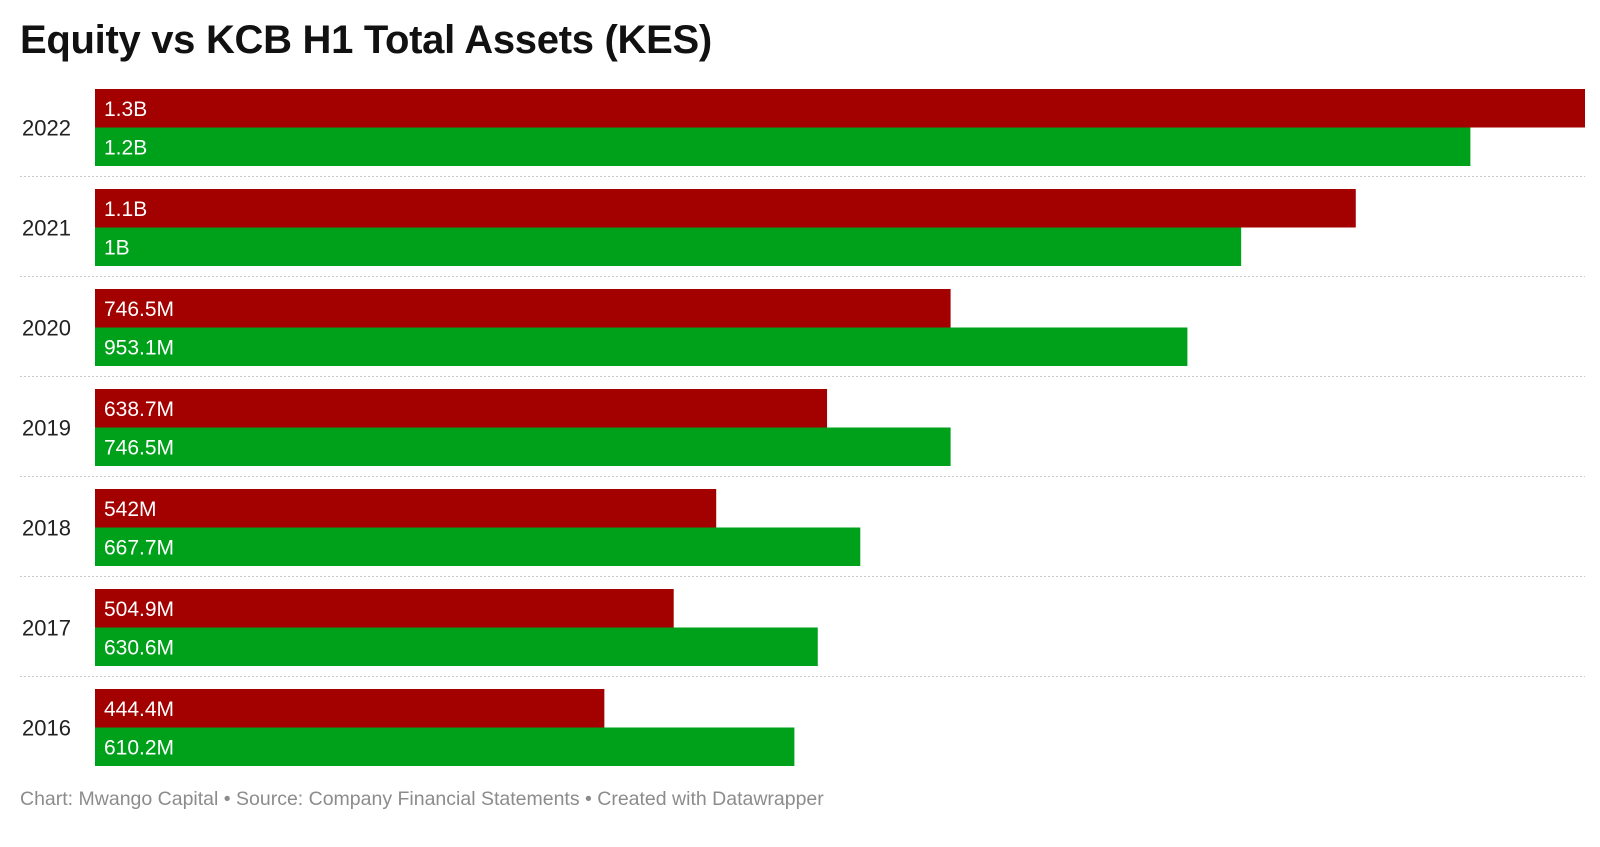 This screenshot has height=847, width=1600. I want to click on year-label: 2020, so click(46, 328).